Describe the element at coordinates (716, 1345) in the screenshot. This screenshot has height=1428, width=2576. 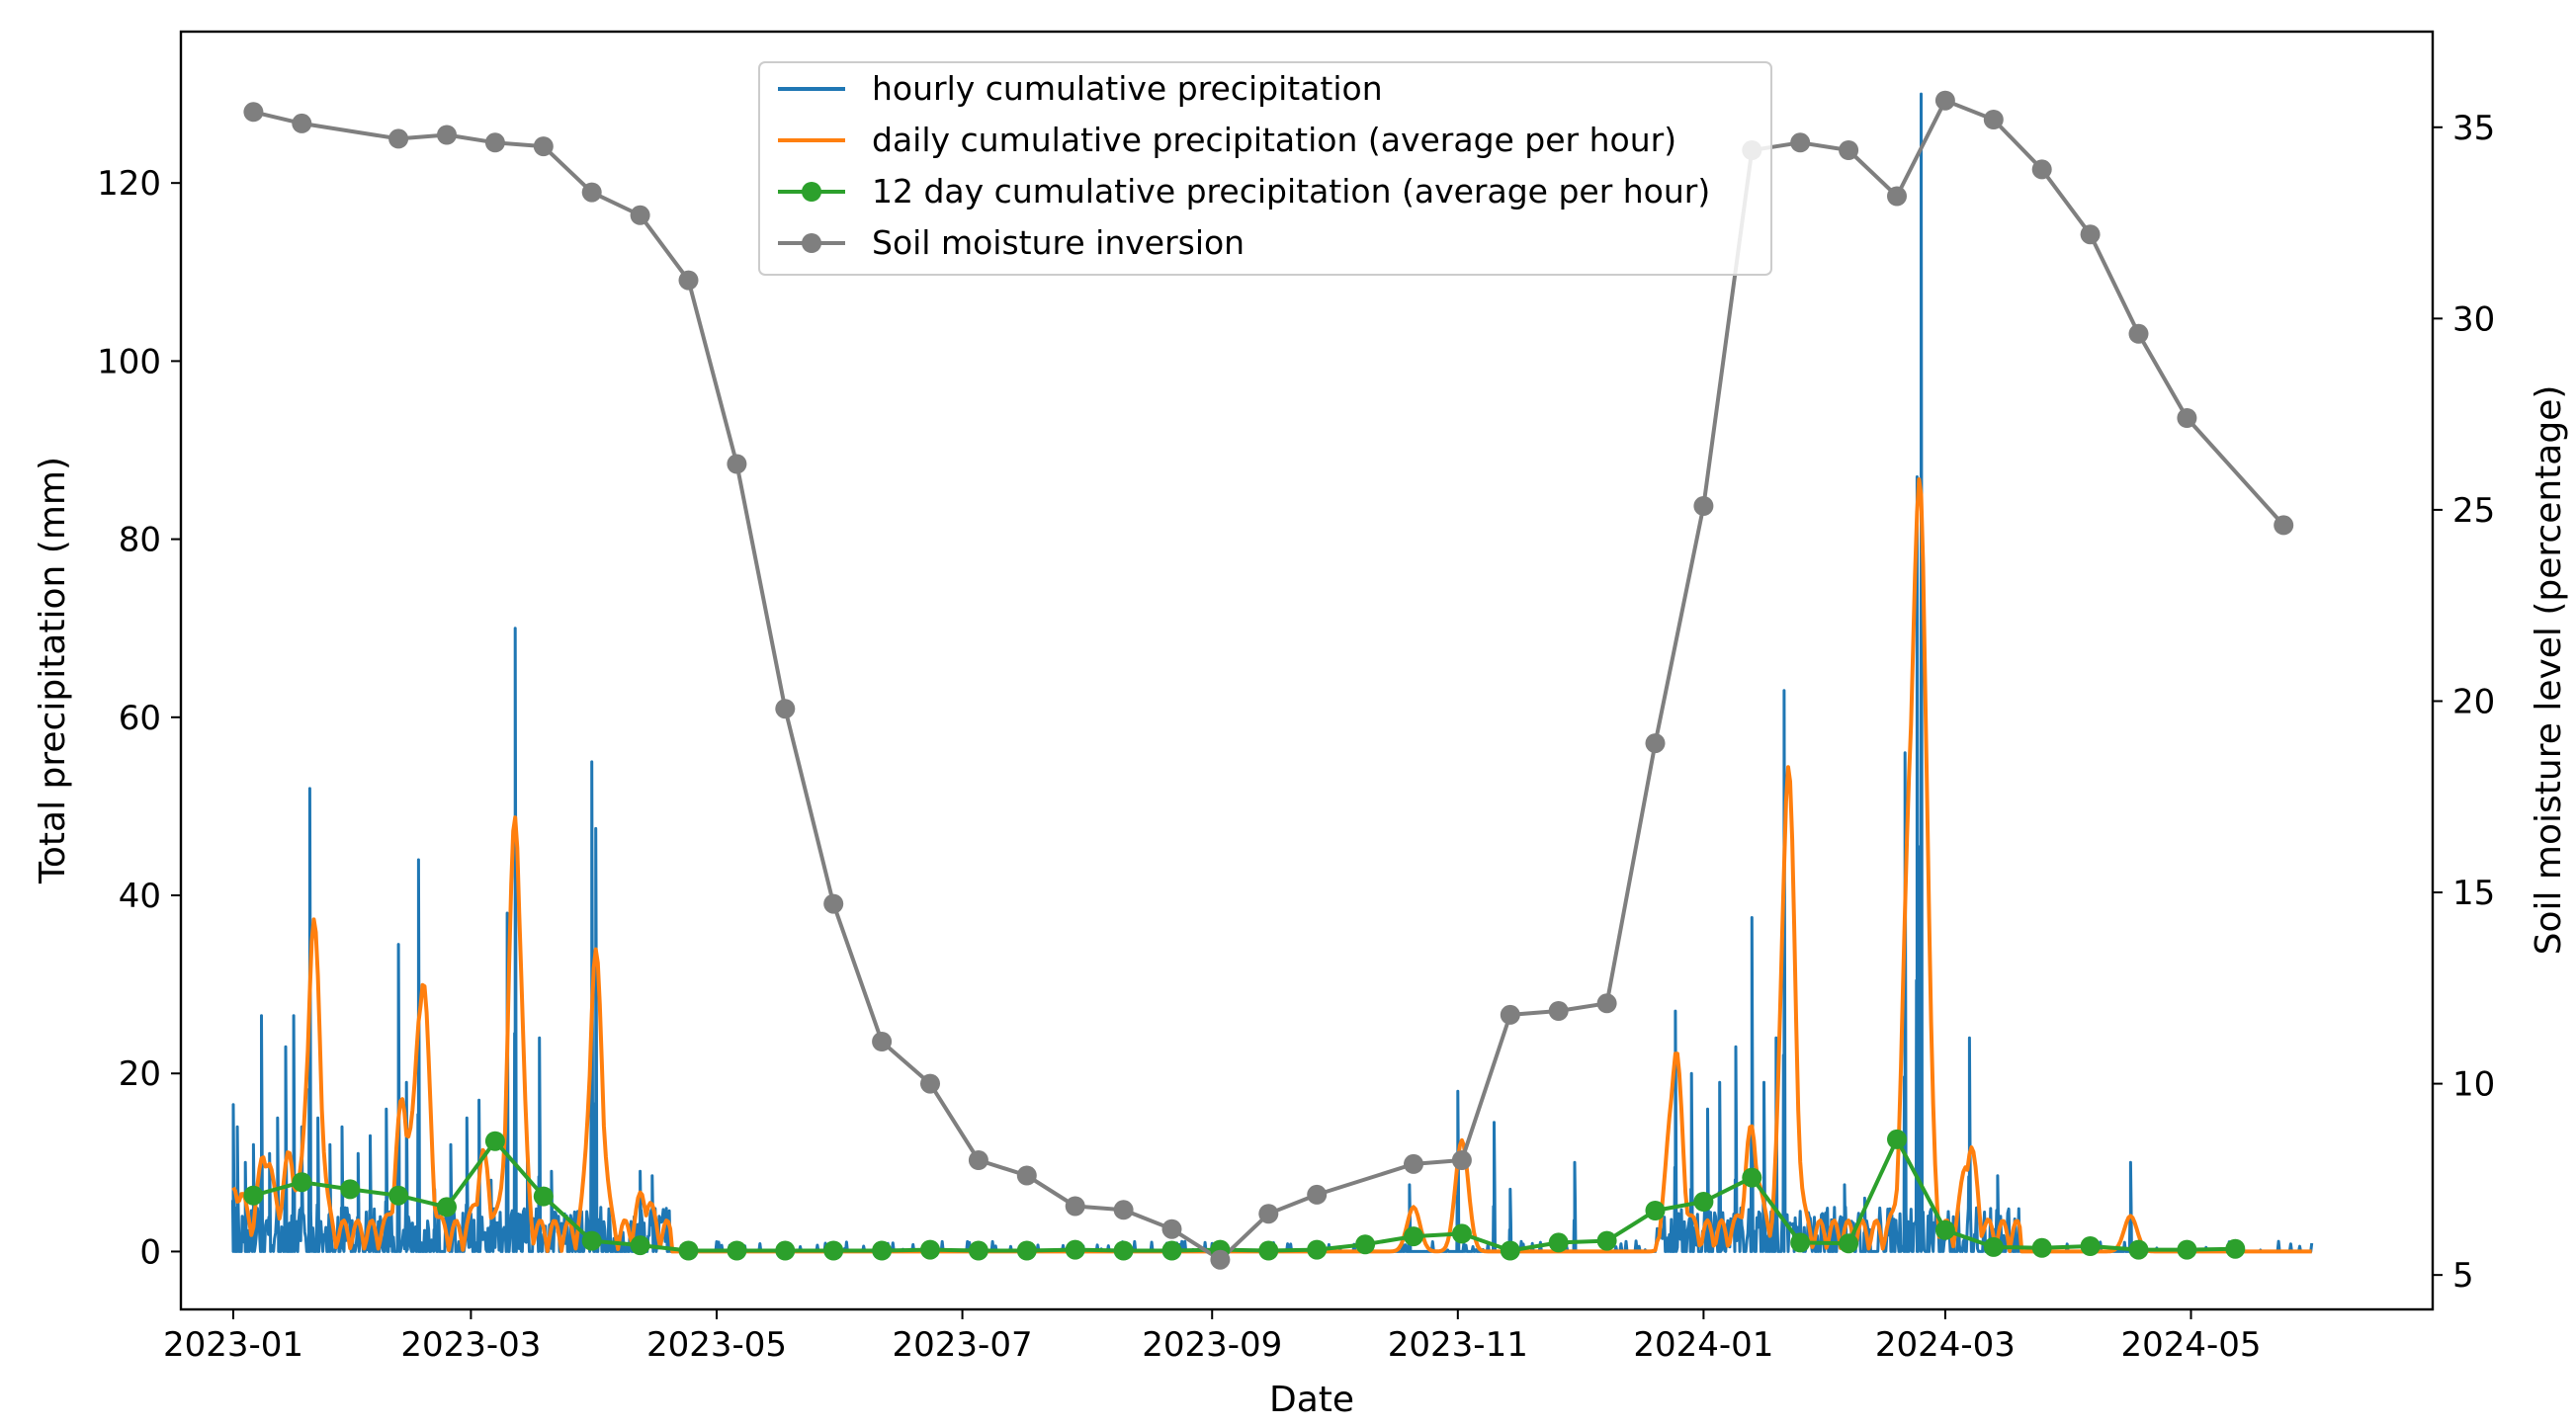
I see `x-tick-label: 2023-05` at that location.